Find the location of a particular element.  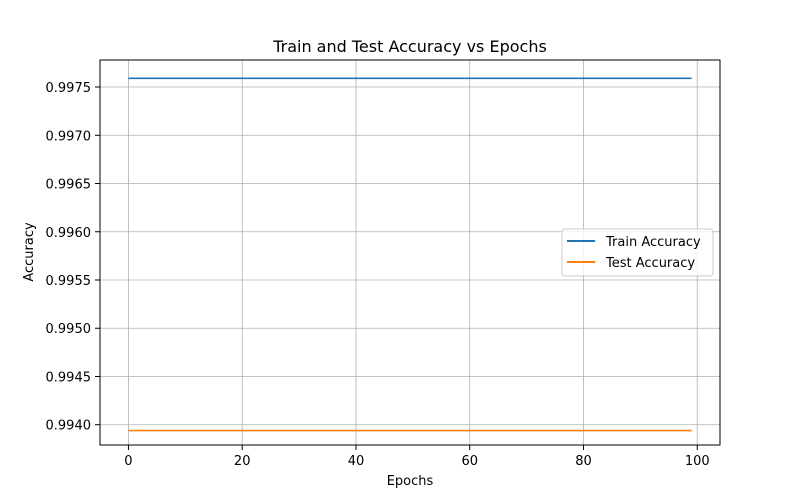

y-axis-label: Accuracy is located at coordinates (29, 252).